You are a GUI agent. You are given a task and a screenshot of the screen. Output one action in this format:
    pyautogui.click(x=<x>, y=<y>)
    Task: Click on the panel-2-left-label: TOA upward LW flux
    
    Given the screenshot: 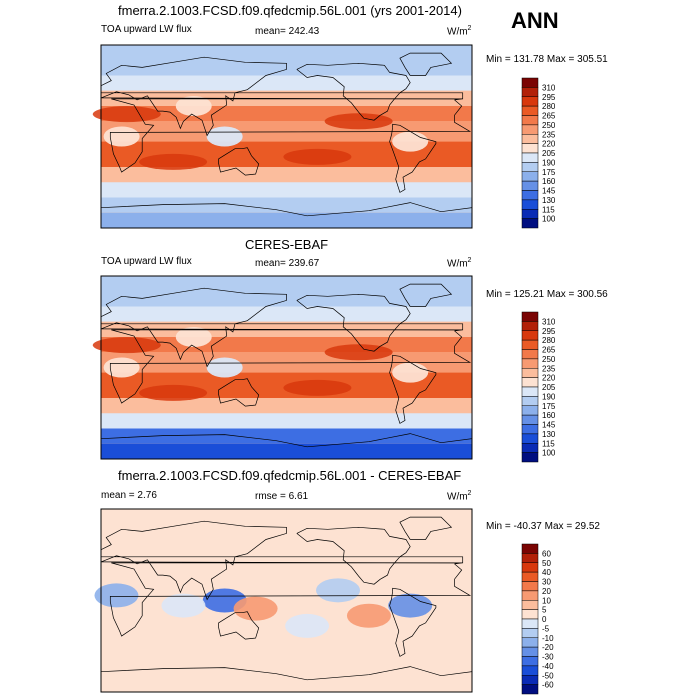 What is the action you would take?
    pyautogui.click(x=146, y=261)
    